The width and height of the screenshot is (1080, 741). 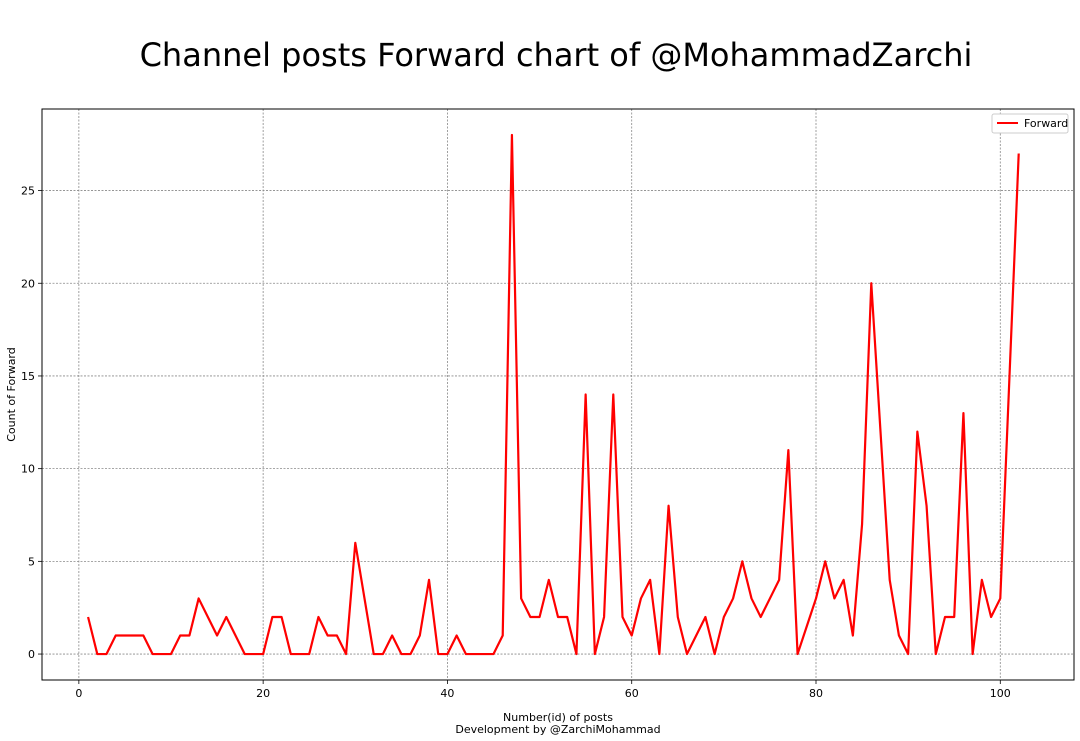 What do you see at coordinates (263, 693) in the screenshot?
I see `x-tick-label: 20` at bounding box center [263, 693].